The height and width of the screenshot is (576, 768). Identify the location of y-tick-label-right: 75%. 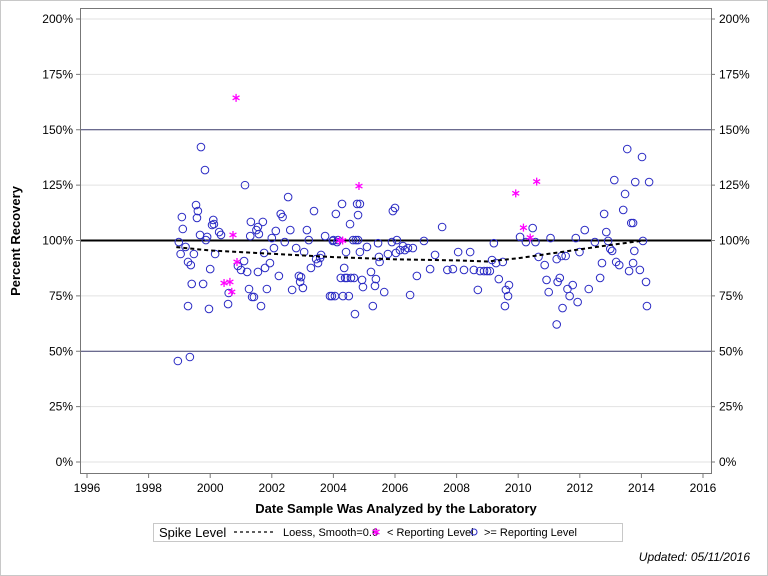
(731, 296).